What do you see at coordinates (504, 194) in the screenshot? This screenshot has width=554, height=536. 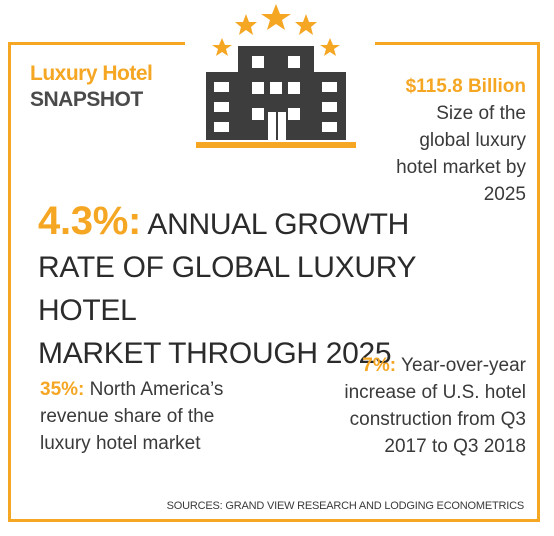 I see `market-size-line4: 2025` at bounding box center [504, 194].